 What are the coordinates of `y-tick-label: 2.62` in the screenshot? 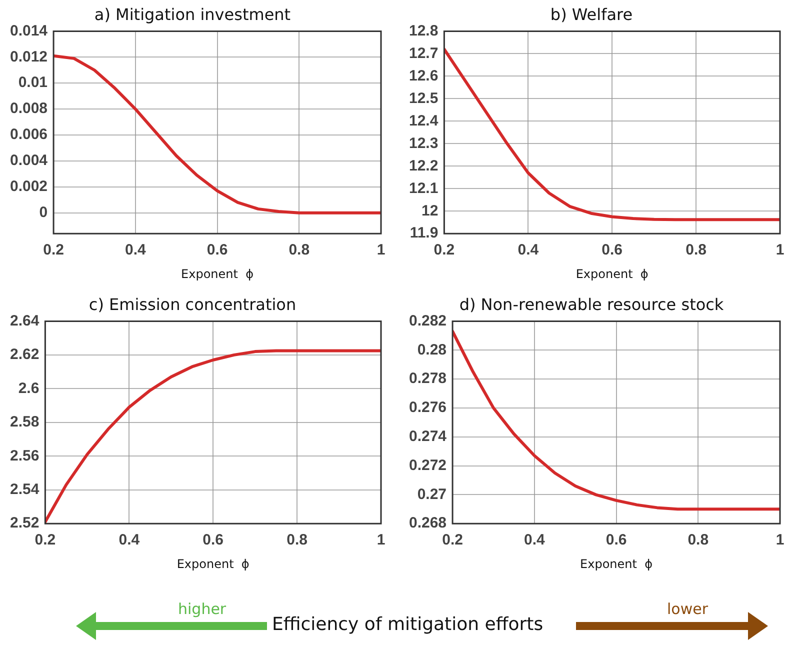 It's located at (25, 355).